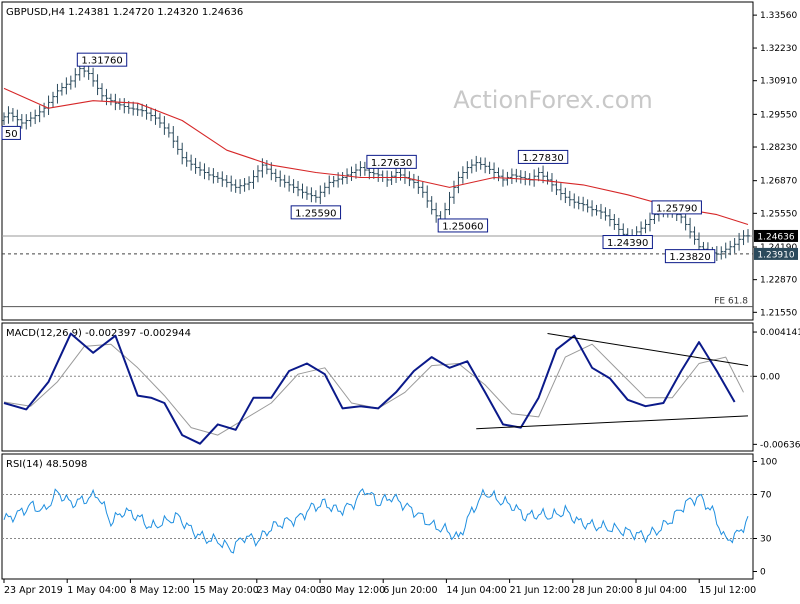  I want to click on support-price-tag-label: 1.23910, so click(775, 255).